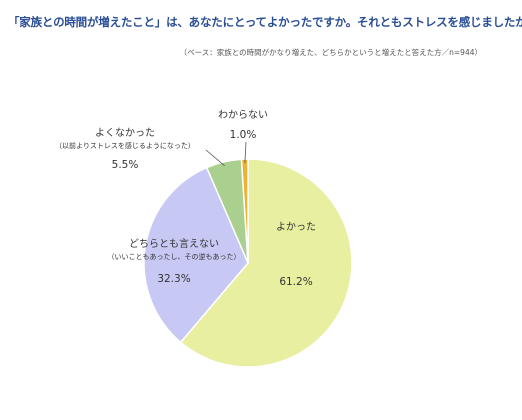 The height and width of the screenshot is (420, 522). I want to click on slice-sublabel-2: （以前よりストレスを感じるようになった）, so click(125, 145).